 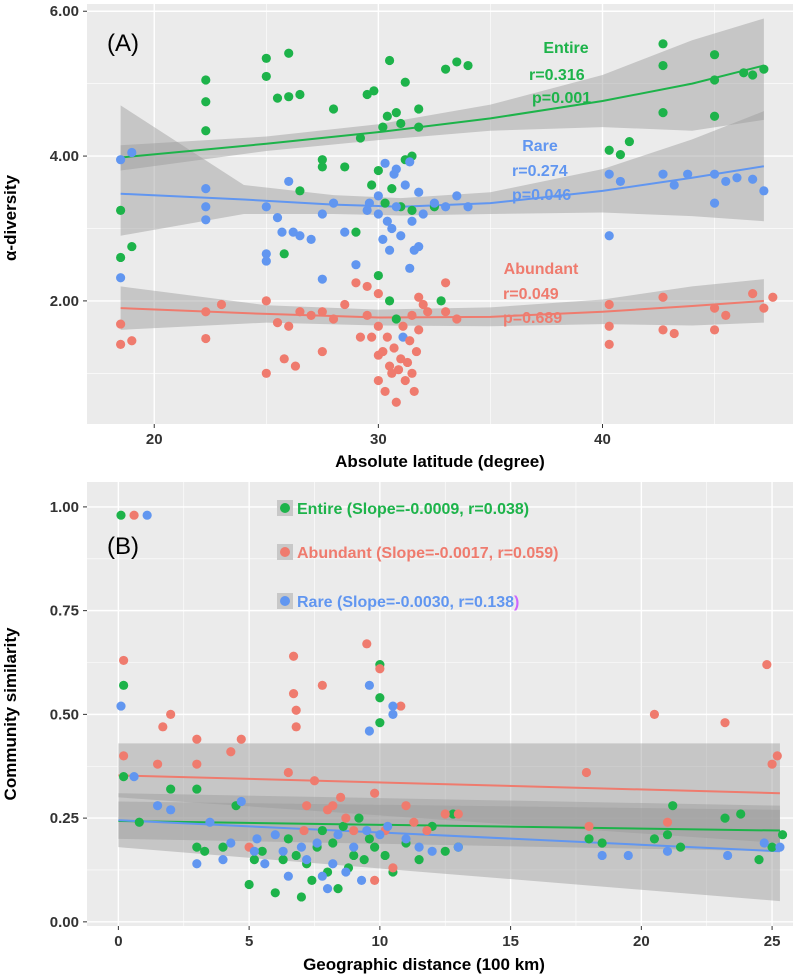 What do you see at coordinates (417, 553) in the screenshot?
I see `legend-item-abundant: Abundant (Slope=-0.0017, r=0.059)` at bounding box center [417, 553].